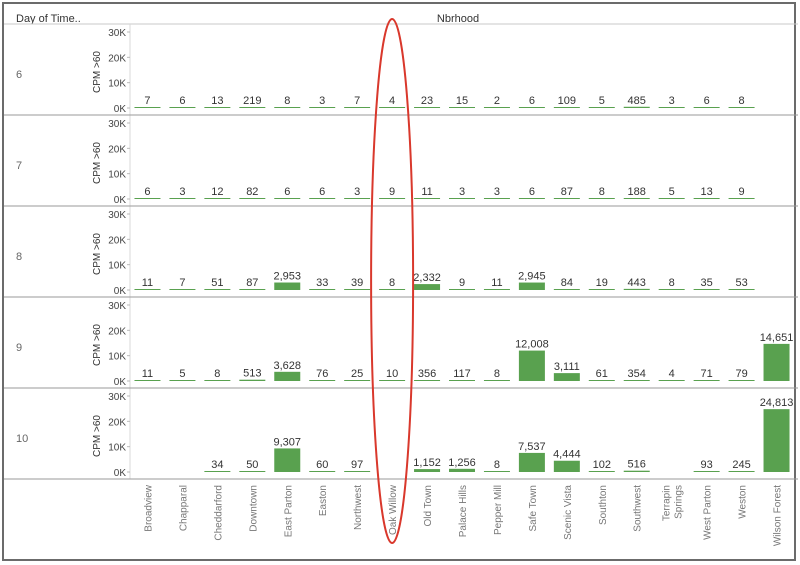  What do you see at coordinates (252, 101) in the screenshot?
I see `bar-value-label: 219` at bounding box center [252, 101].